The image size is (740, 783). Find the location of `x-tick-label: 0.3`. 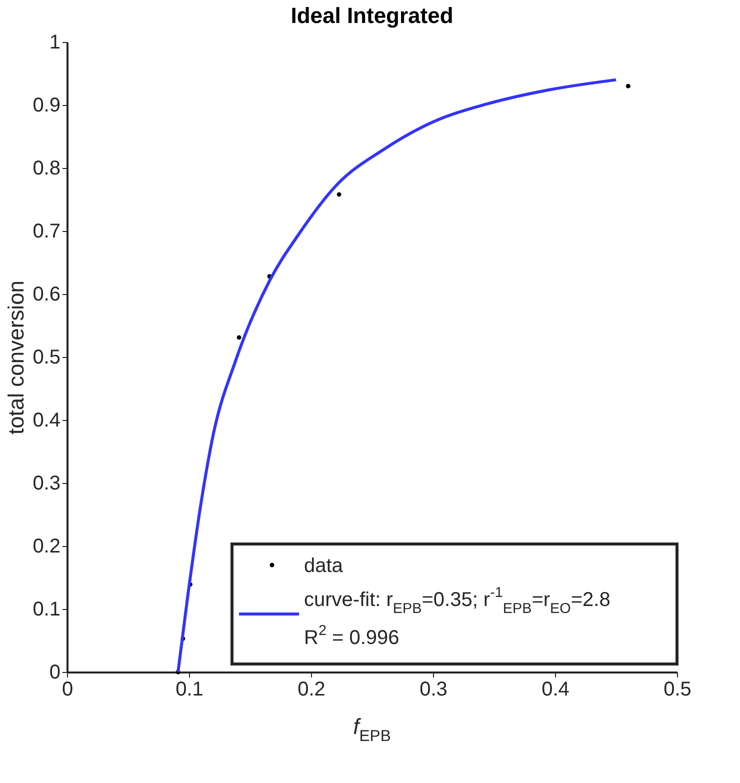

x-tick-label: 0.3 is located at coordinates (434, 689).